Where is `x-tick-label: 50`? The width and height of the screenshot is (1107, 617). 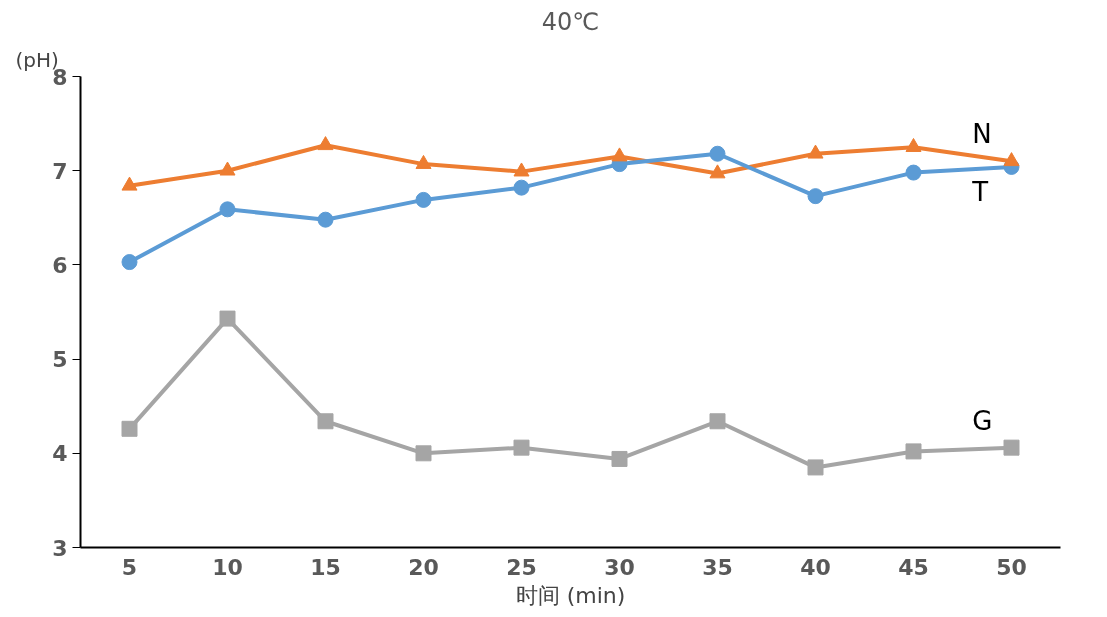
x-tick-label: 50 is located at coordinates (1011, 567).